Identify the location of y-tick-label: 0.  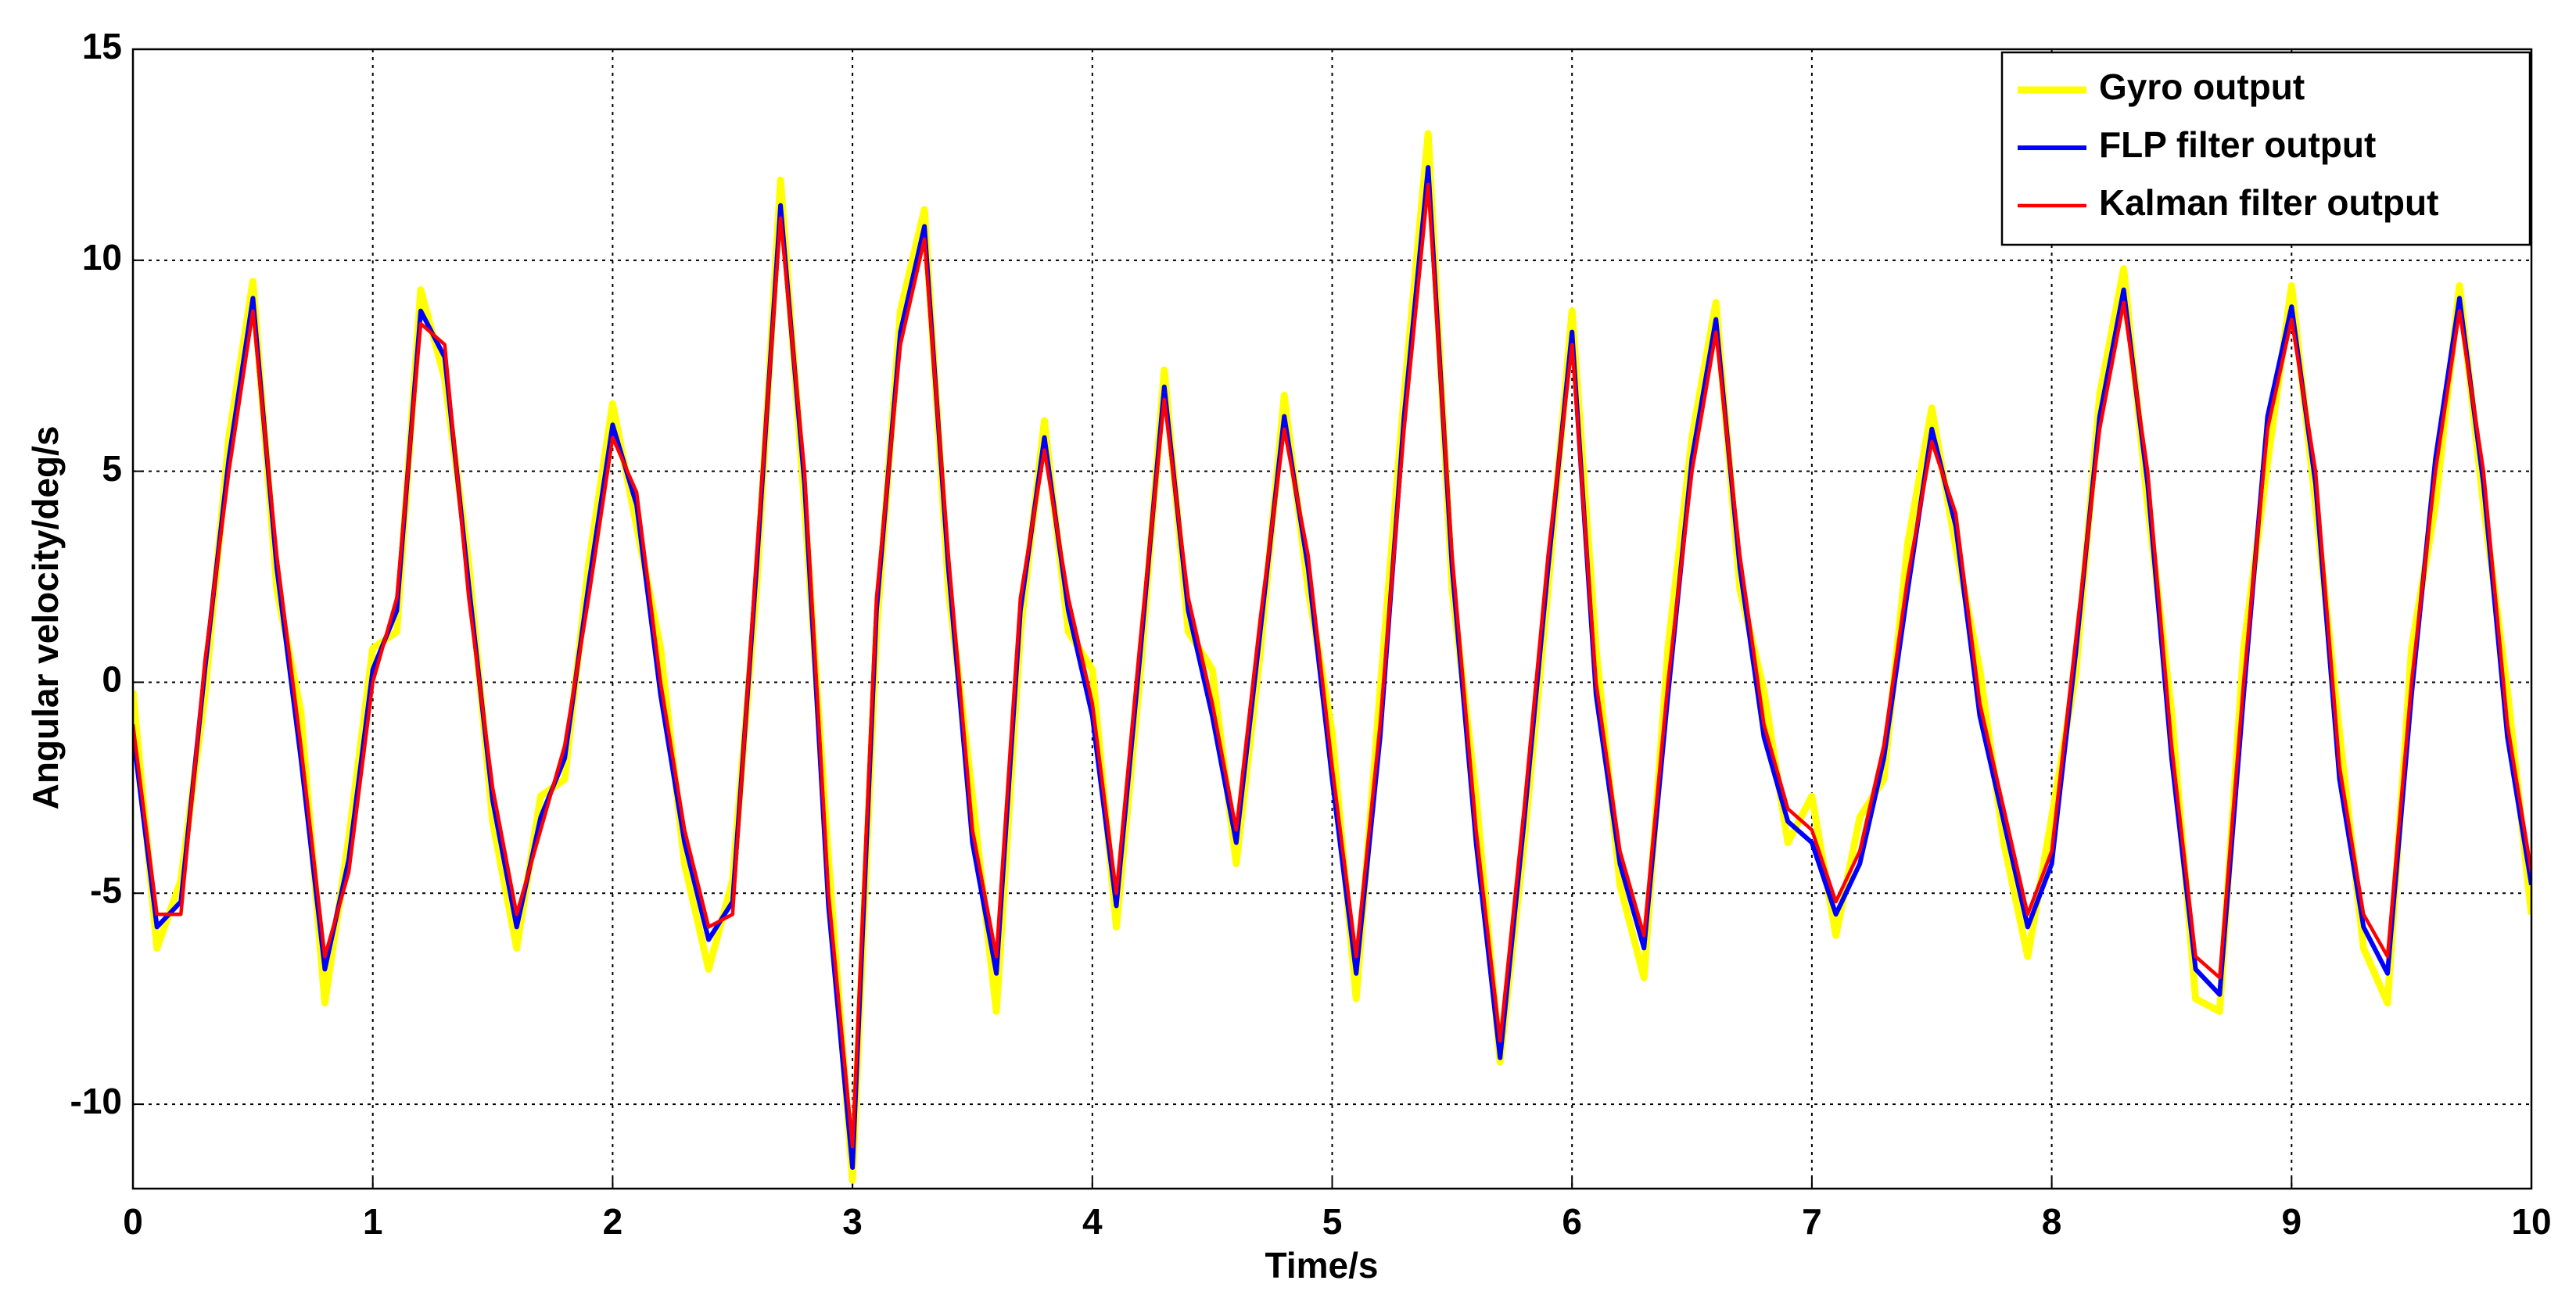
(112, 679).